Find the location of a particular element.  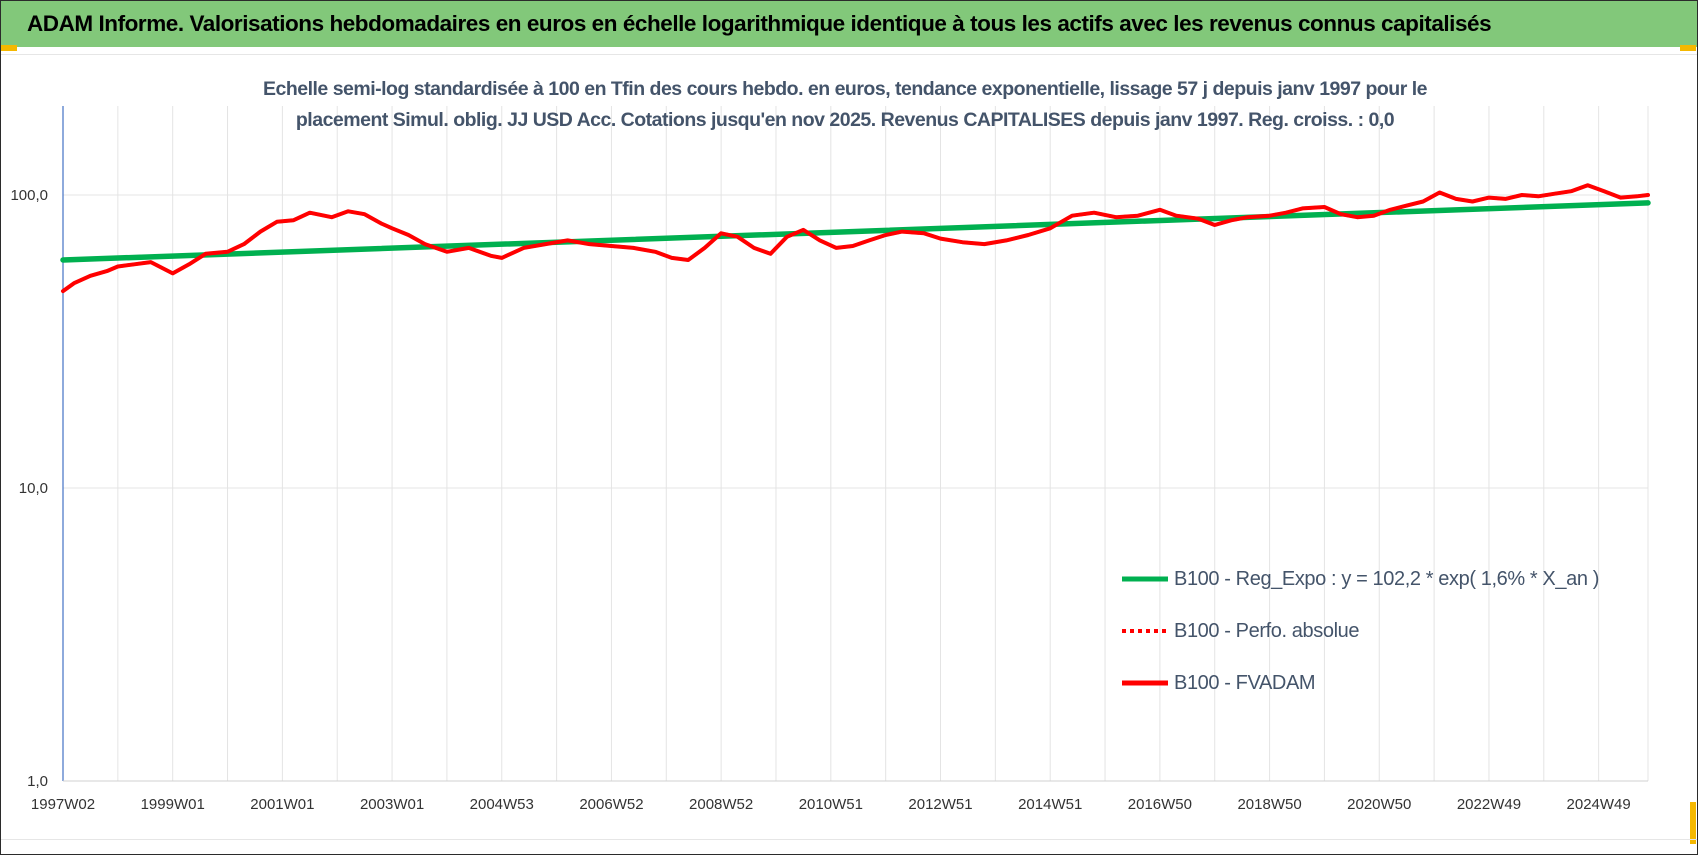

x-tick-label: 1999W01 is located at coordinates (173, 804).